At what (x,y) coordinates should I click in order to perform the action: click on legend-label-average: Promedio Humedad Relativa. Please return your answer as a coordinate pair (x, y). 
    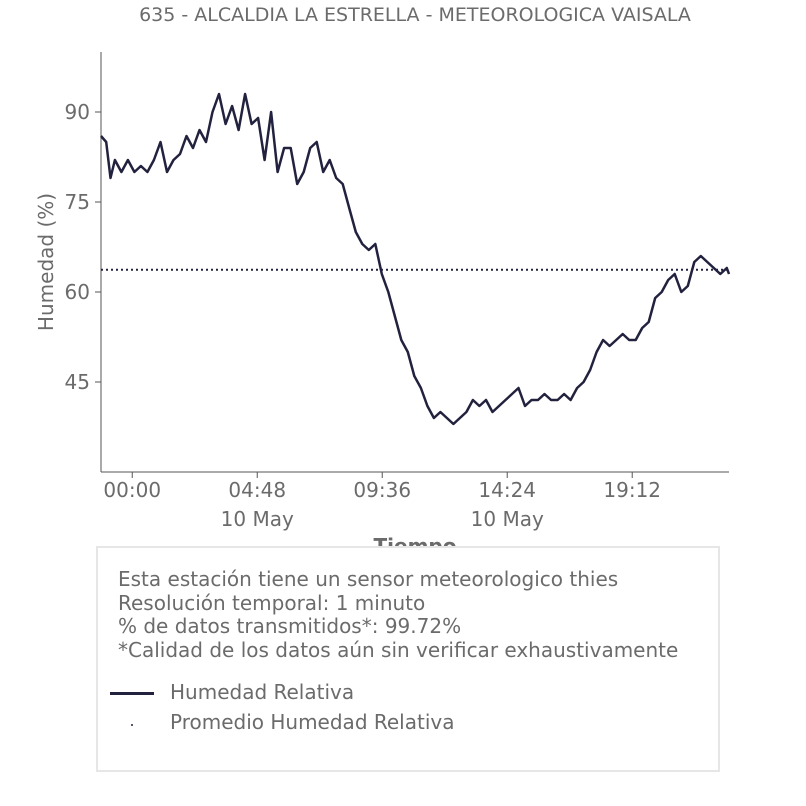
    Looking at the image, I should click on (312, 722).